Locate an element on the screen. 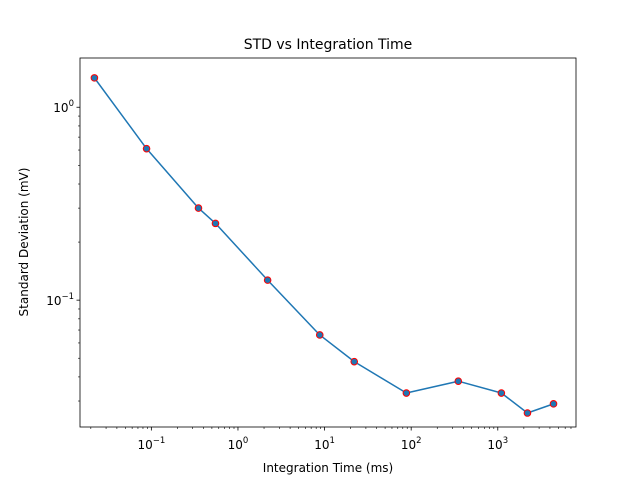 The height and width of the screenshot is (480, 640). x-tick-label: 10¹ is located at coordinates (324, 444).